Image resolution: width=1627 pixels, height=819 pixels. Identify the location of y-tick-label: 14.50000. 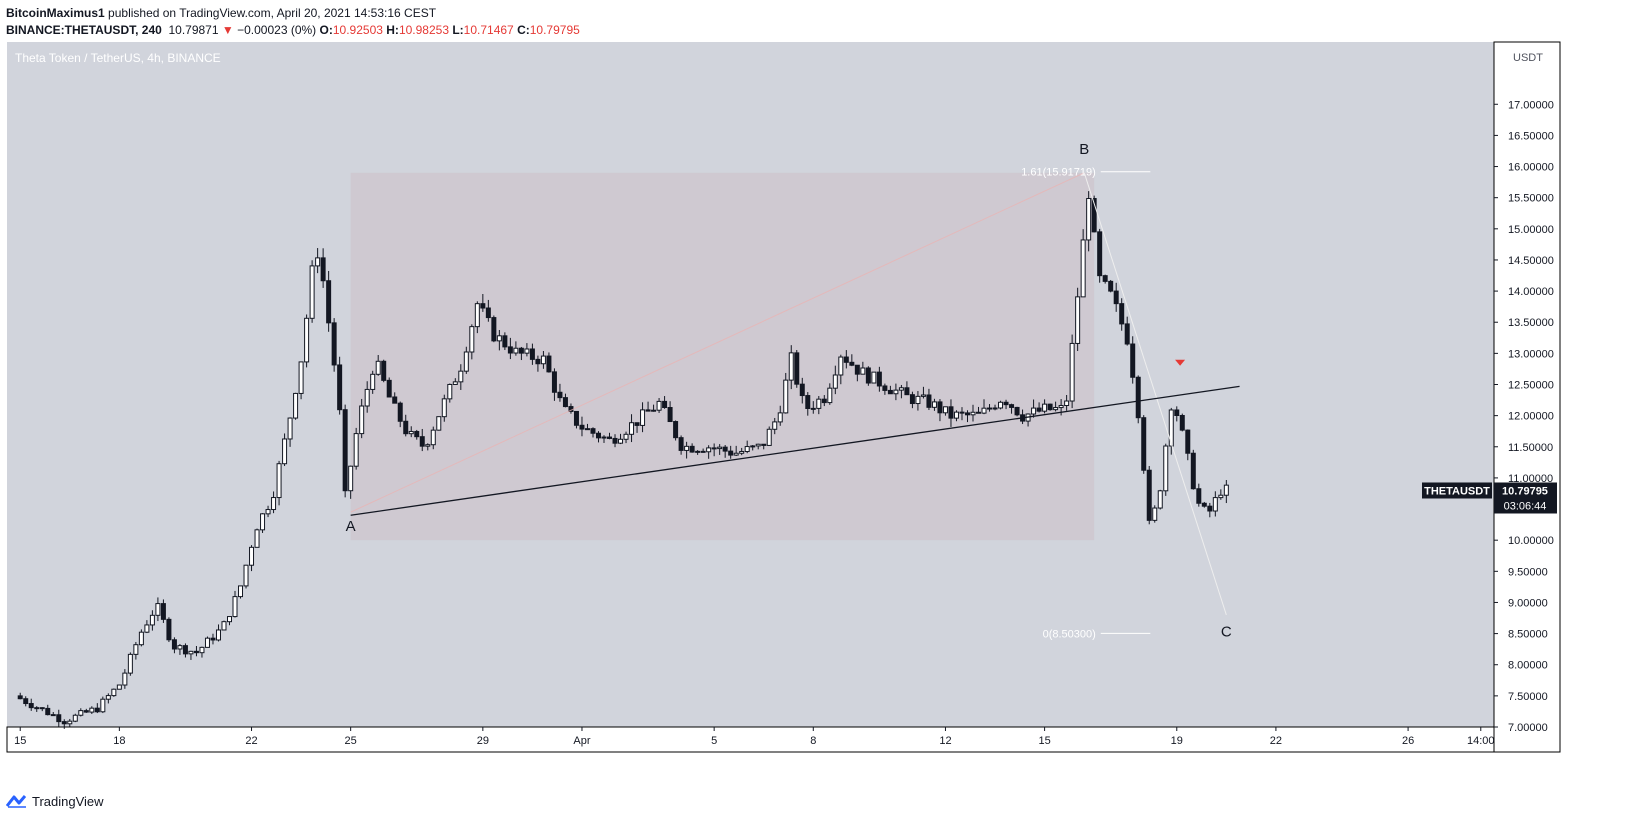
(1531, 261).